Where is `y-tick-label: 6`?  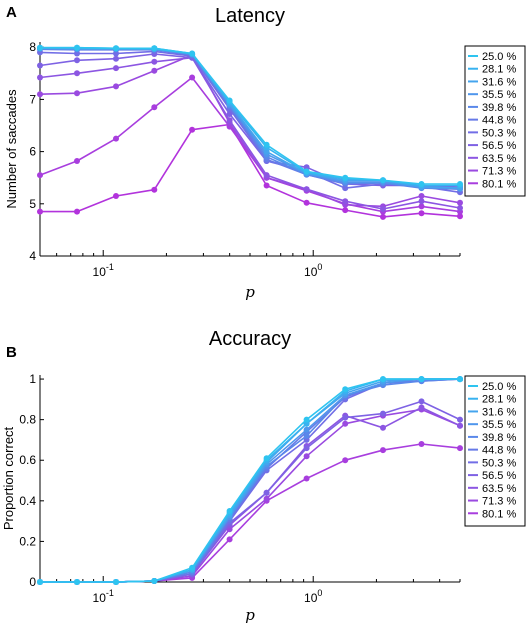
y-tick-label: 6 is located at coordinates (32, 152).